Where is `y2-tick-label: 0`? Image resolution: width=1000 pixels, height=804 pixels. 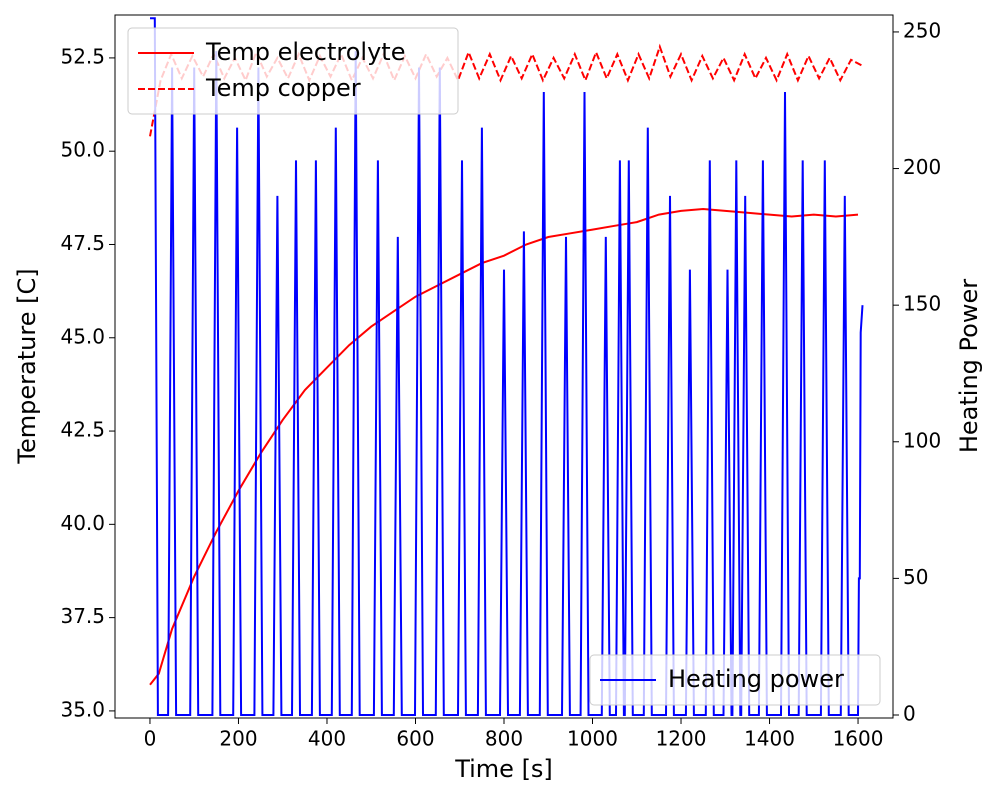 y2-tick-label: 0 is located at coordinates (909, 713).